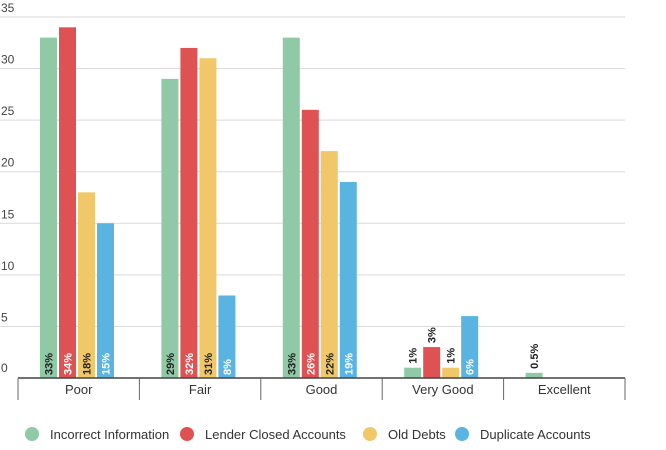 The image size is (666, 450). I want to click on legend-item: Incorrect Information, so click(97, 434).